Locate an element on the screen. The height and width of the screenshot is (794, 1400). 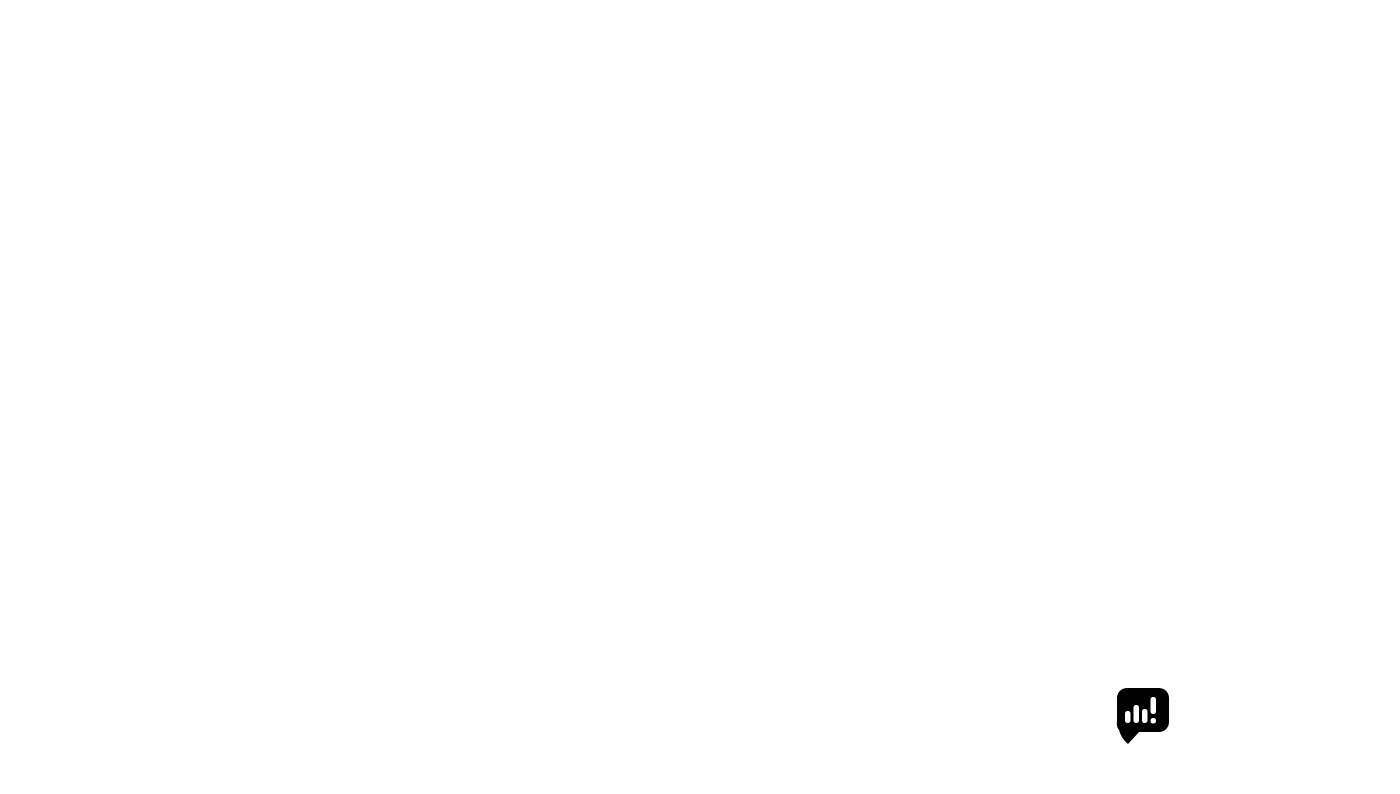
newsworthy-logo is located at coordinates (1142, 716).